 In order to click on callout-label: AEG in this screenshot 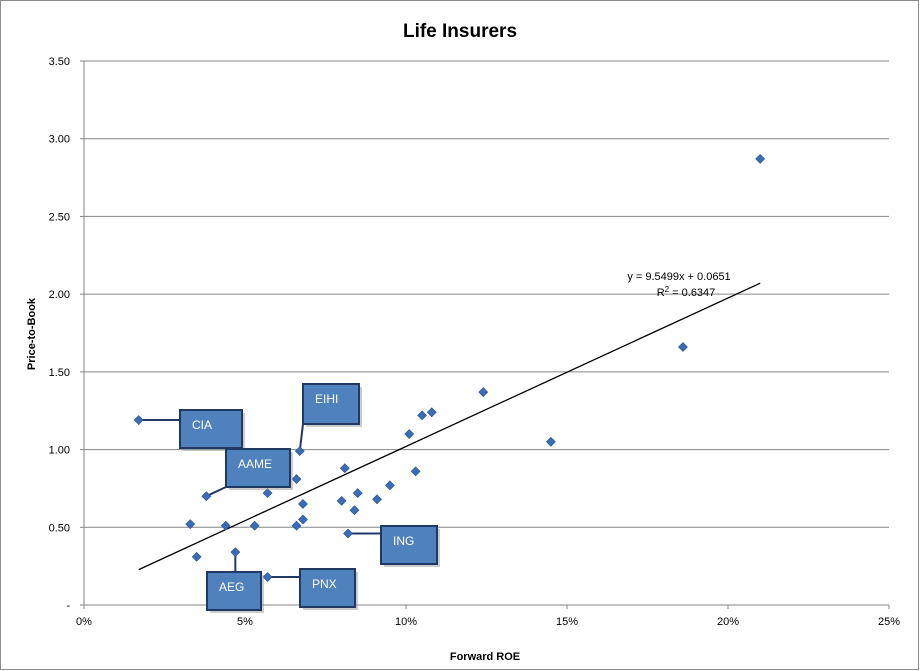, I will do `click(231, 587)`.